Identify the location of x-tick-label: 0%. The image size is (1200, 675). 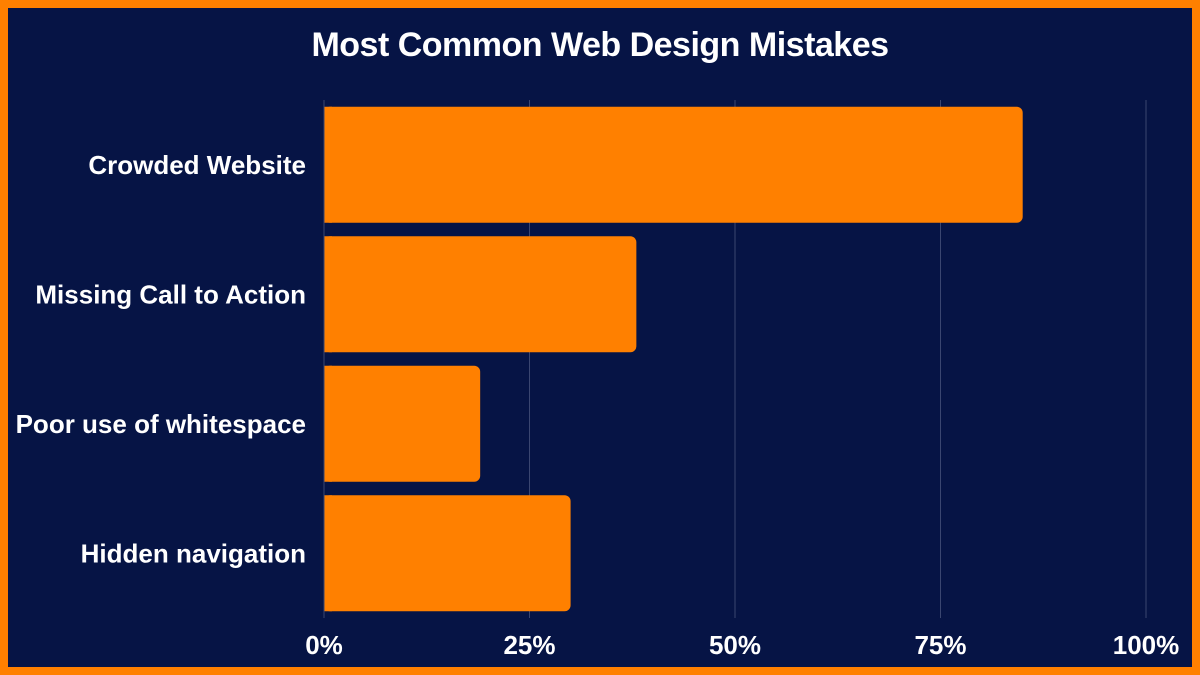
(324, 645).